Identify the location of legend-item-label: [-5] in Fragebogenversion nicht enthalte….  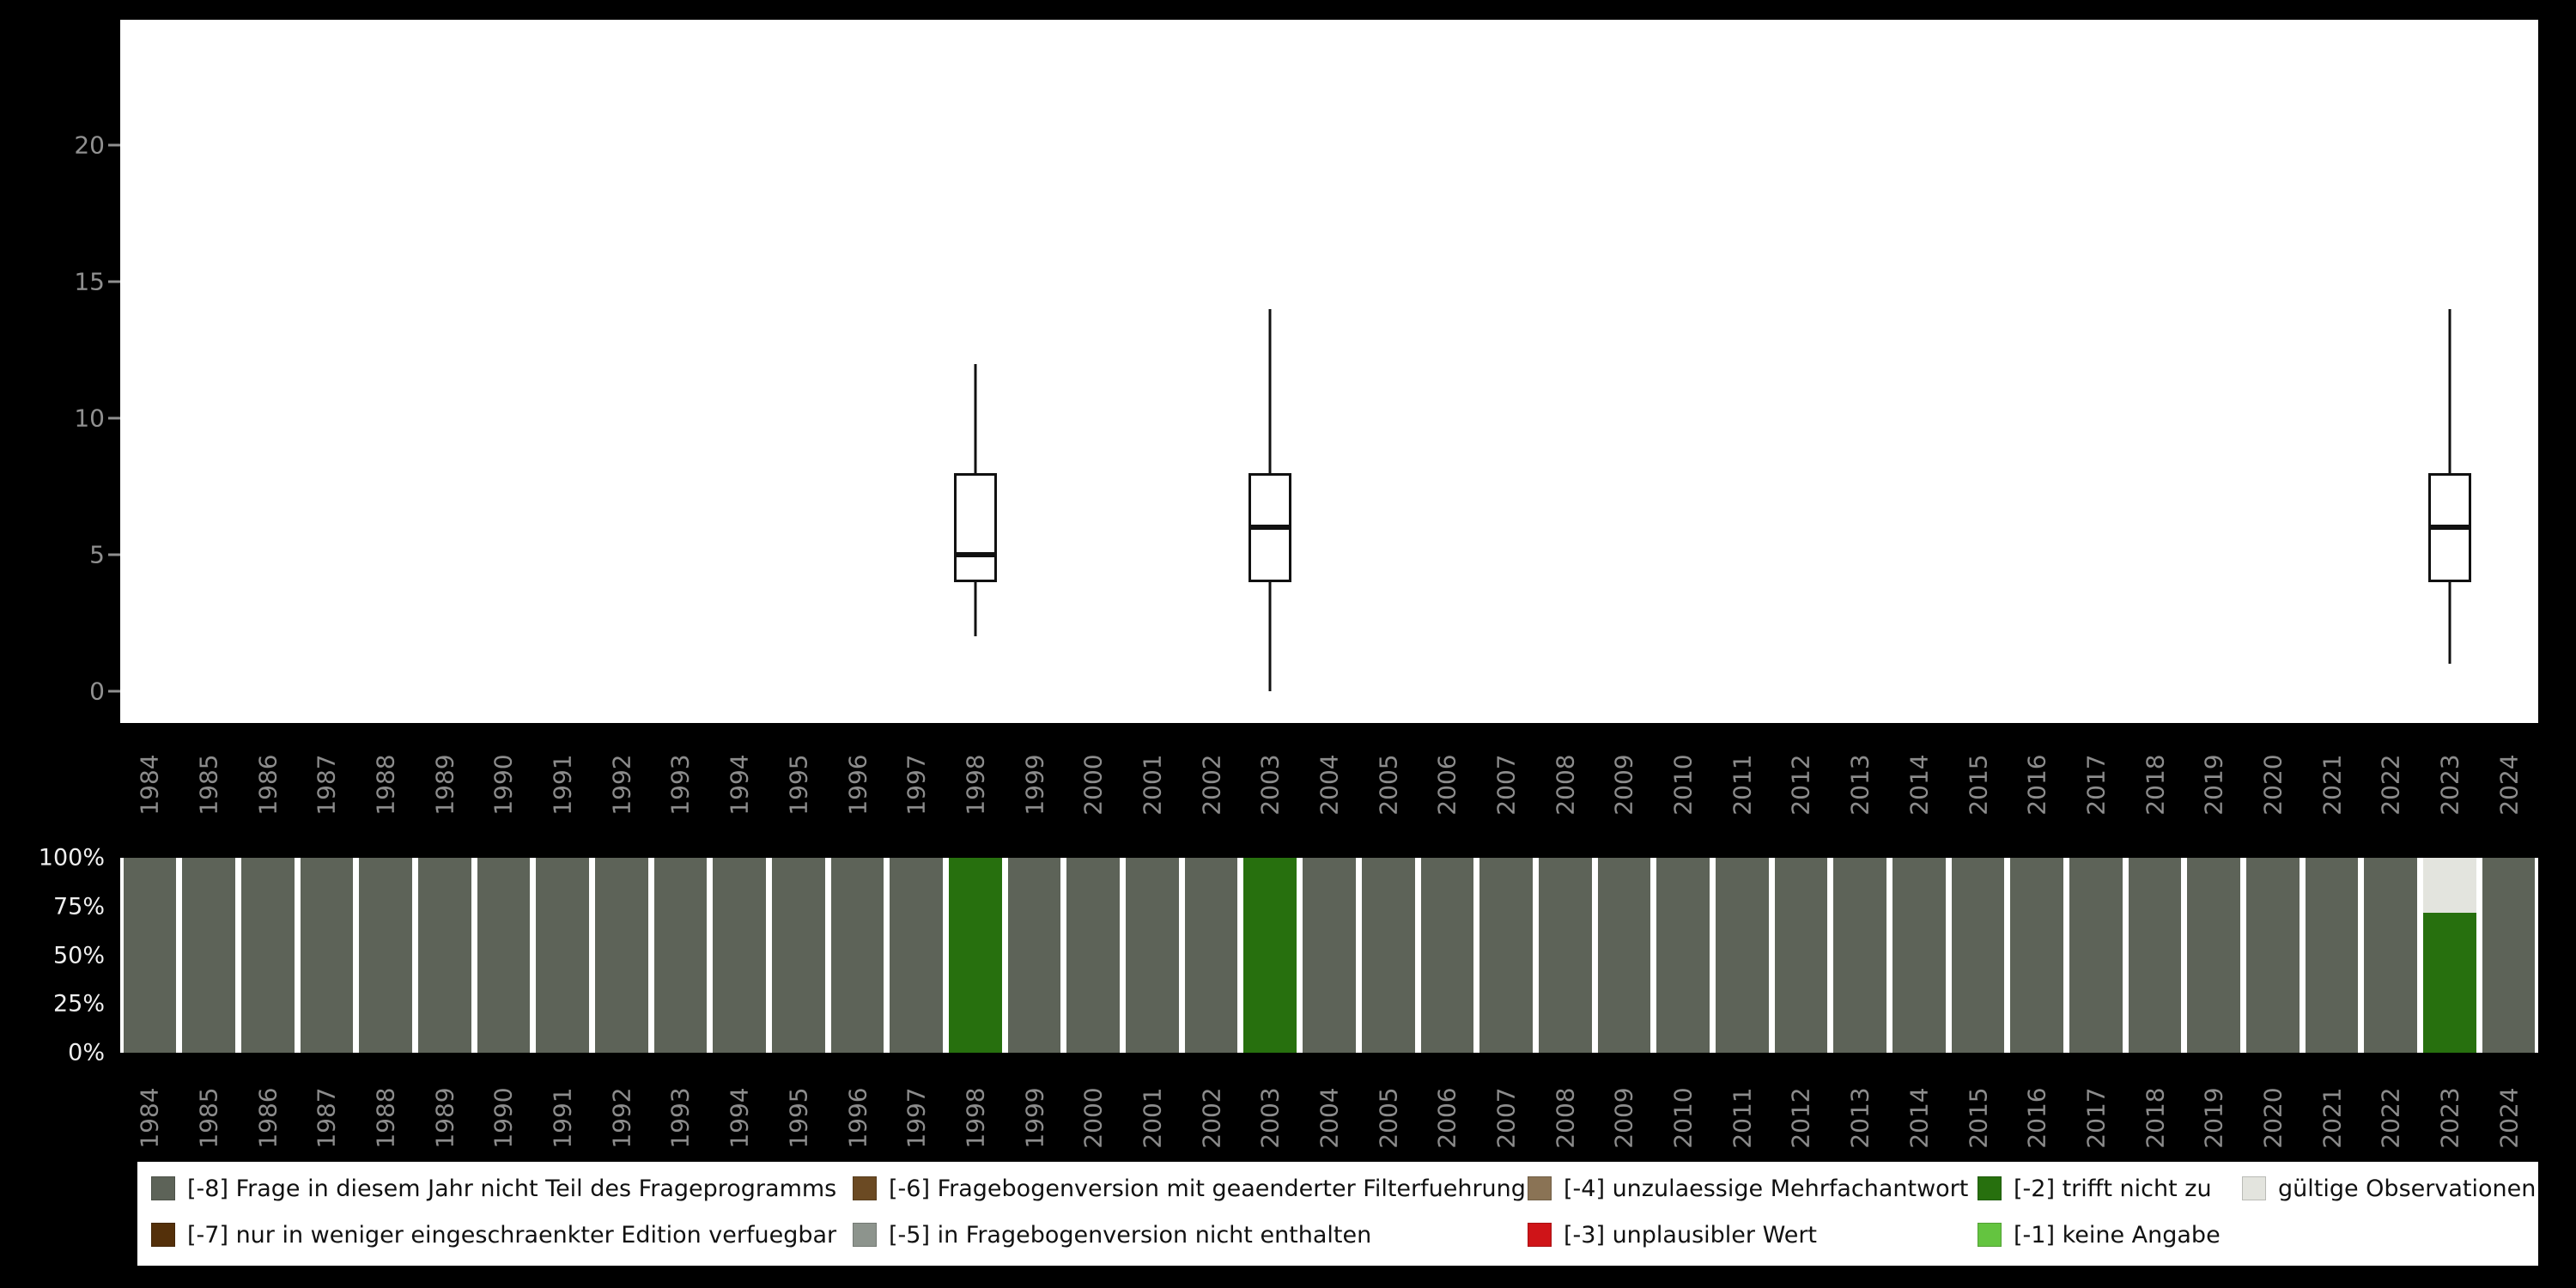
(1130, 1235).